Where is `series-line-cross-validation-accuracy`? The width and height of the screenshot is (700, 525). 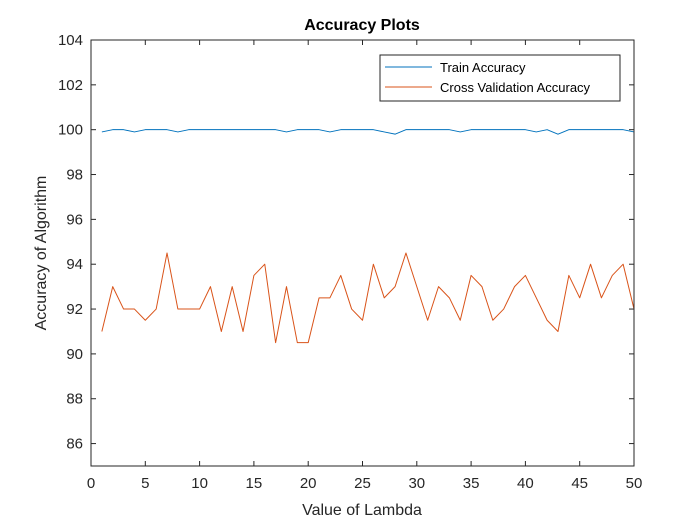 series-line-cross-validation-accuracy is located at coordinates (368, 298).